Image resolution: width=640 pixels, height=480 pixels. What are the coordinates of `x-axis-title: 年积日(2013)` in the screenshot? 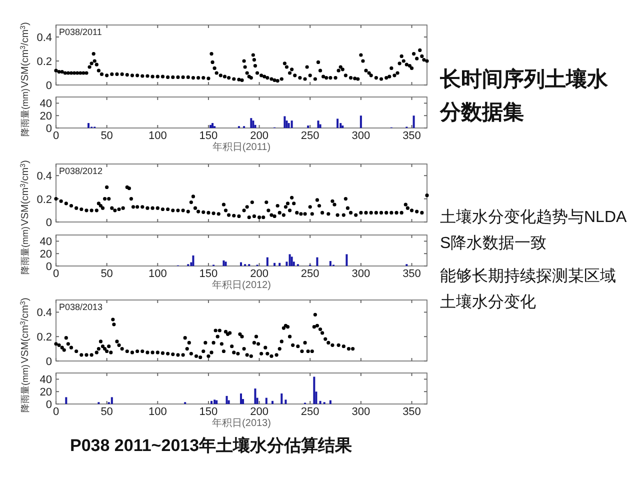 It's located at (241, 423).